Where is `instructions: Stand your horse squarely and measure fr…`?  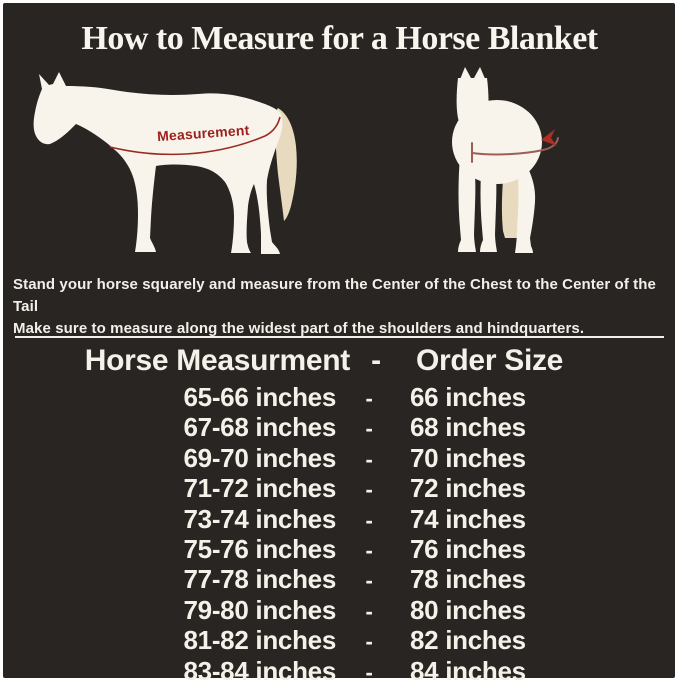 instructions: Stand your horse squarely and measure fr… is located at coordinates (344, 307).